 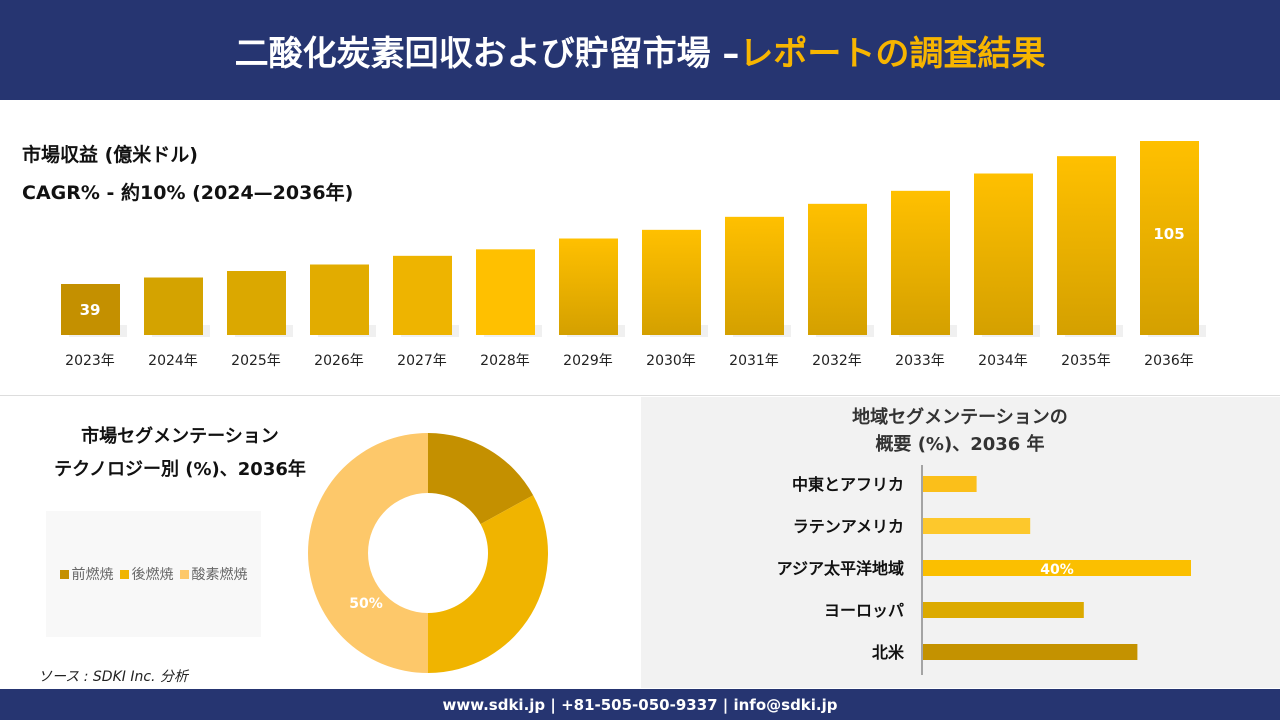 I want to click on legend-label: 後燃焼, so click(x=152, y=575).